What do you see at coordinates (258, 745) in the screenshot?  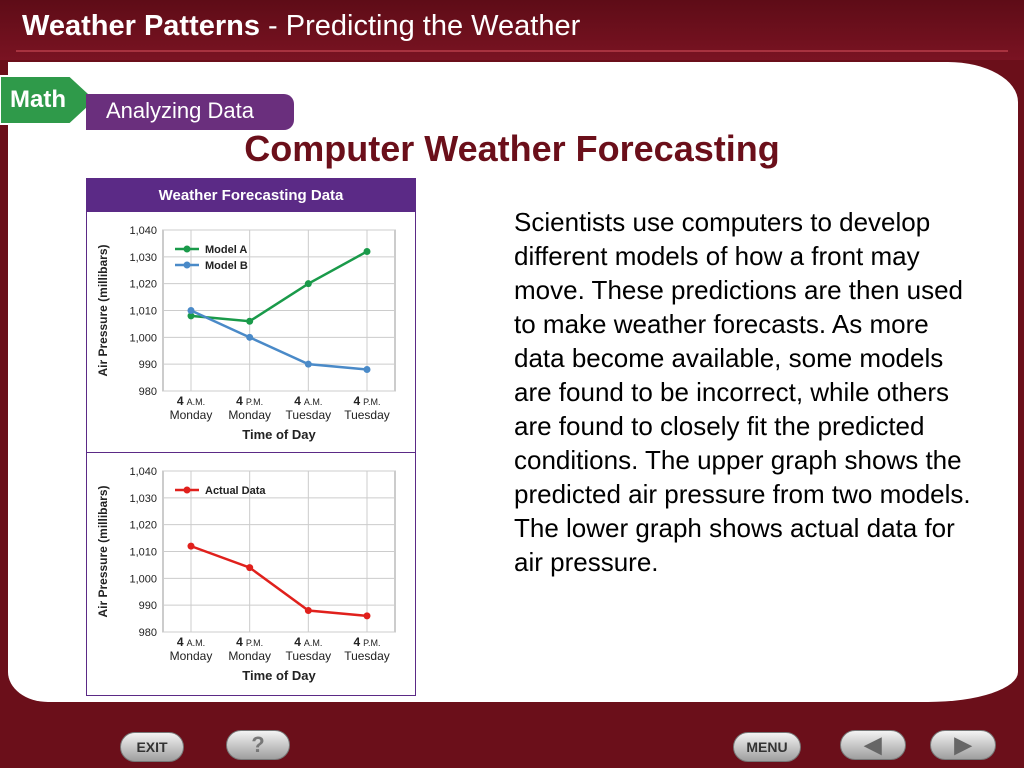 I see `help-button: ?` at bounding box center [258, 745].